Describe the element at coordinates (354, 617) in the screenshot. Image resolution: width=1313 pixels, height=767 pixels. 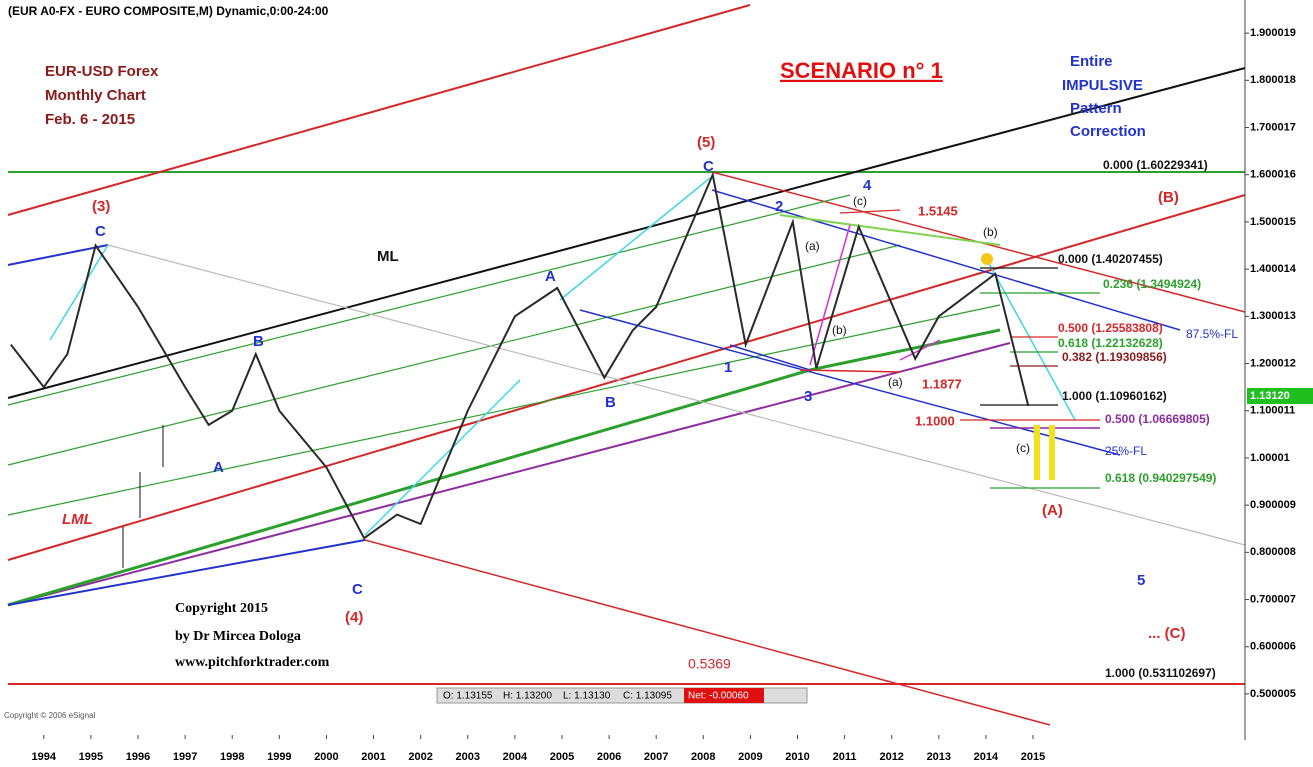
I see `annotation: (4)` at that location.